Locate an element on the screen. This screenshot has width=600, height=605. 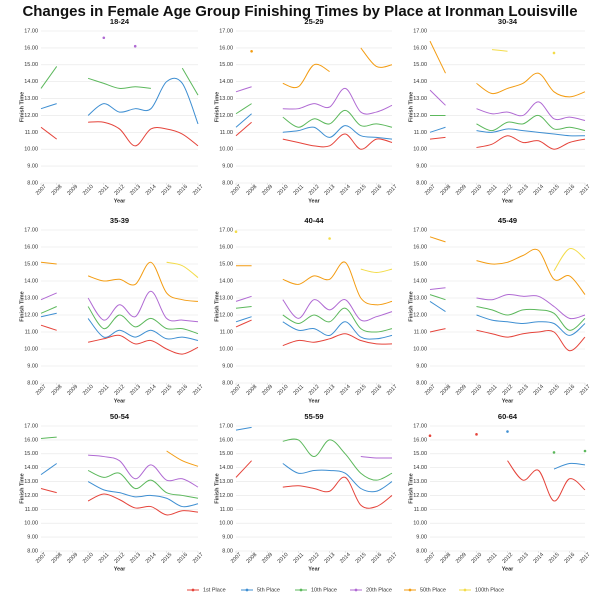
panel-title: 40-44 is located at coordinates (314, 220).